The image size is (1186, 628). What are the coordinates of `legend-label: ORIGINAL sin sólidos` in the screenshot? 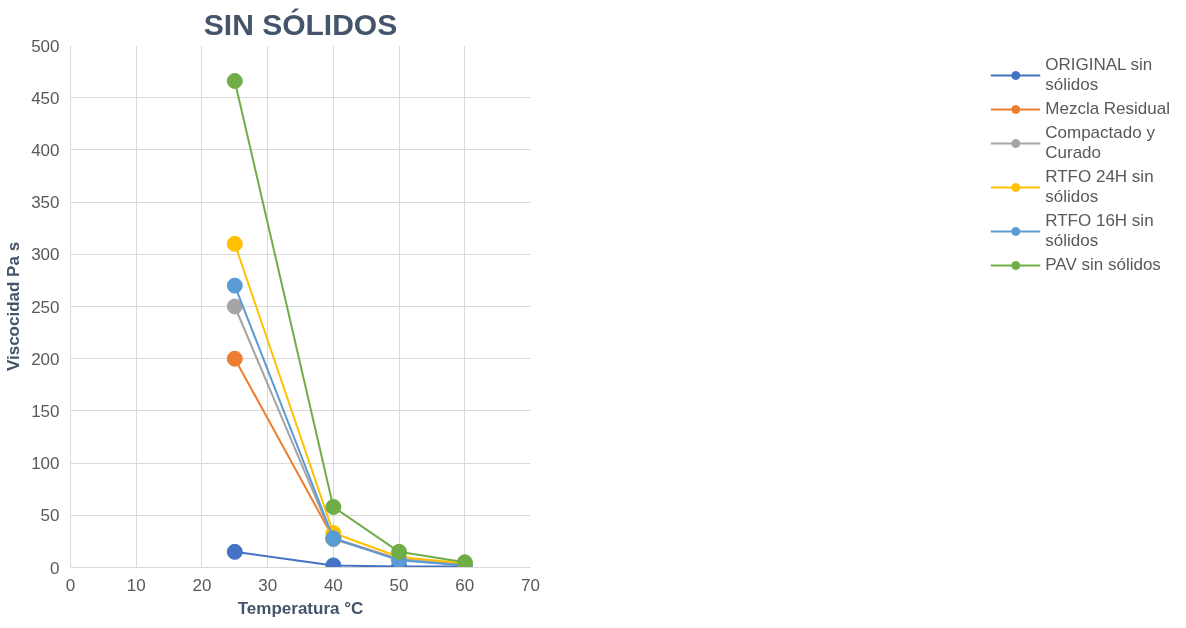 It's located at (1099, 75).